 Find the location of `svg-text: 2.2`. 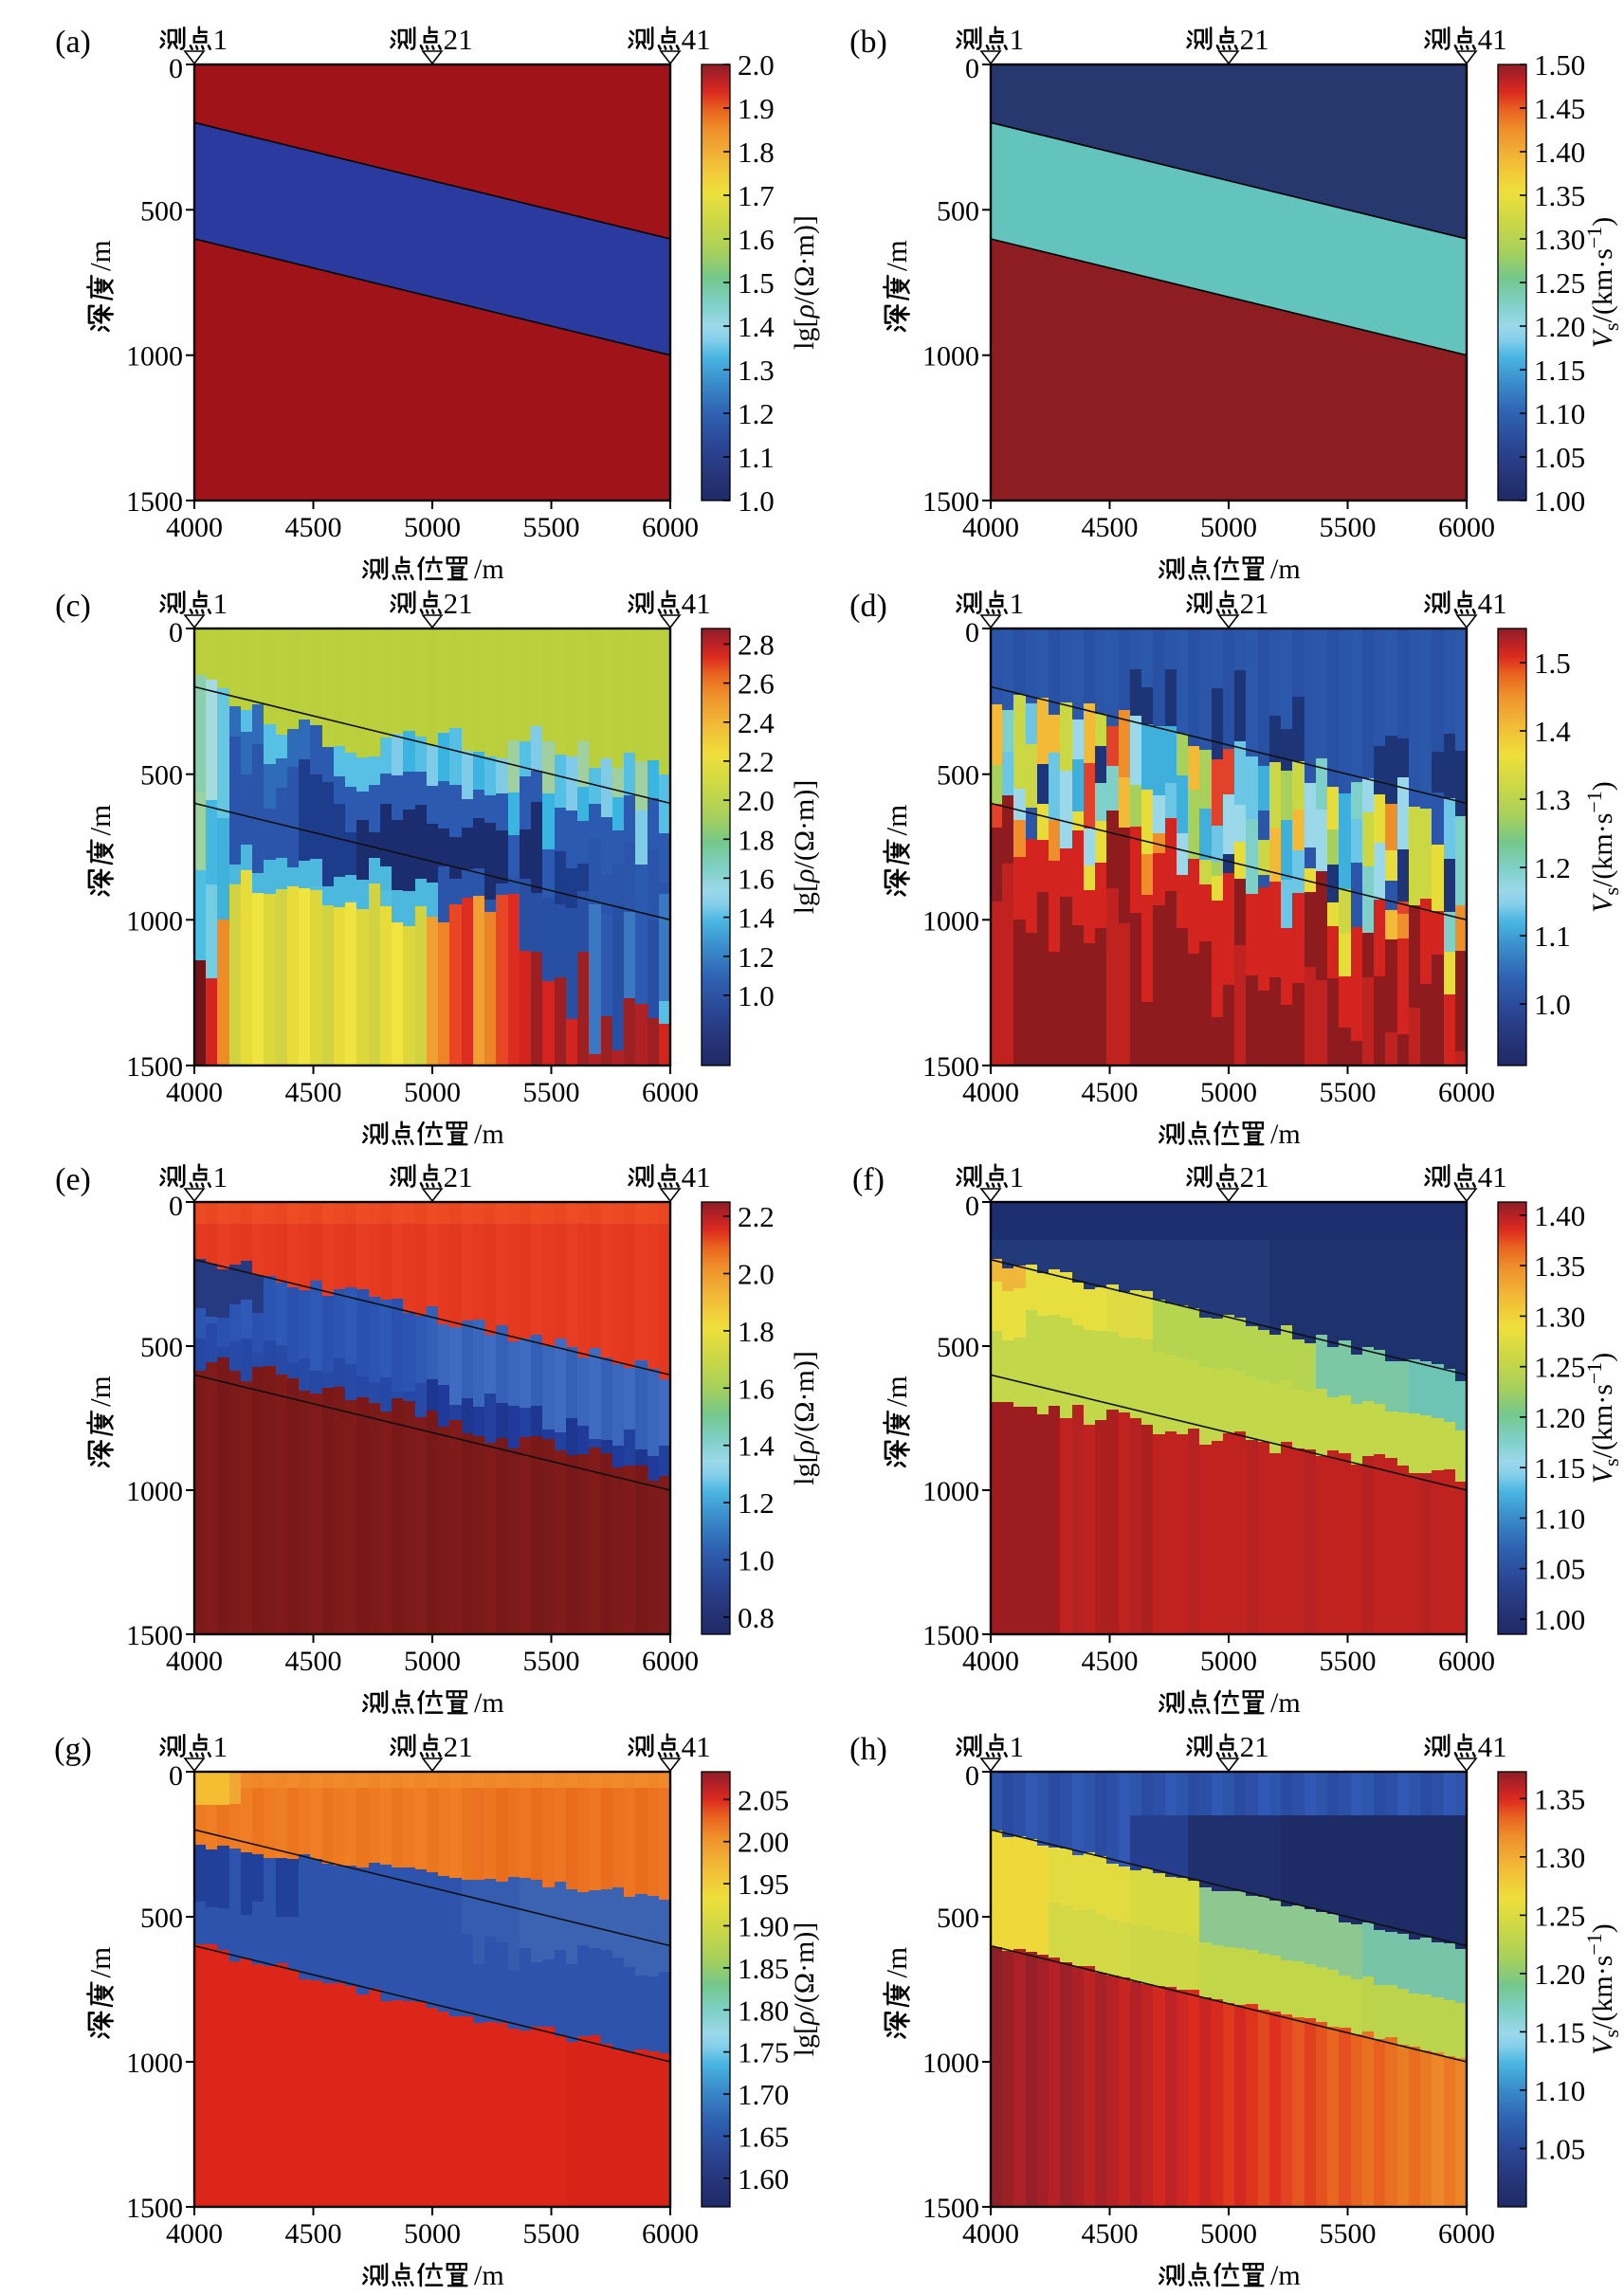

svg-text: 2.2 is located at coordinates (756, 1216).